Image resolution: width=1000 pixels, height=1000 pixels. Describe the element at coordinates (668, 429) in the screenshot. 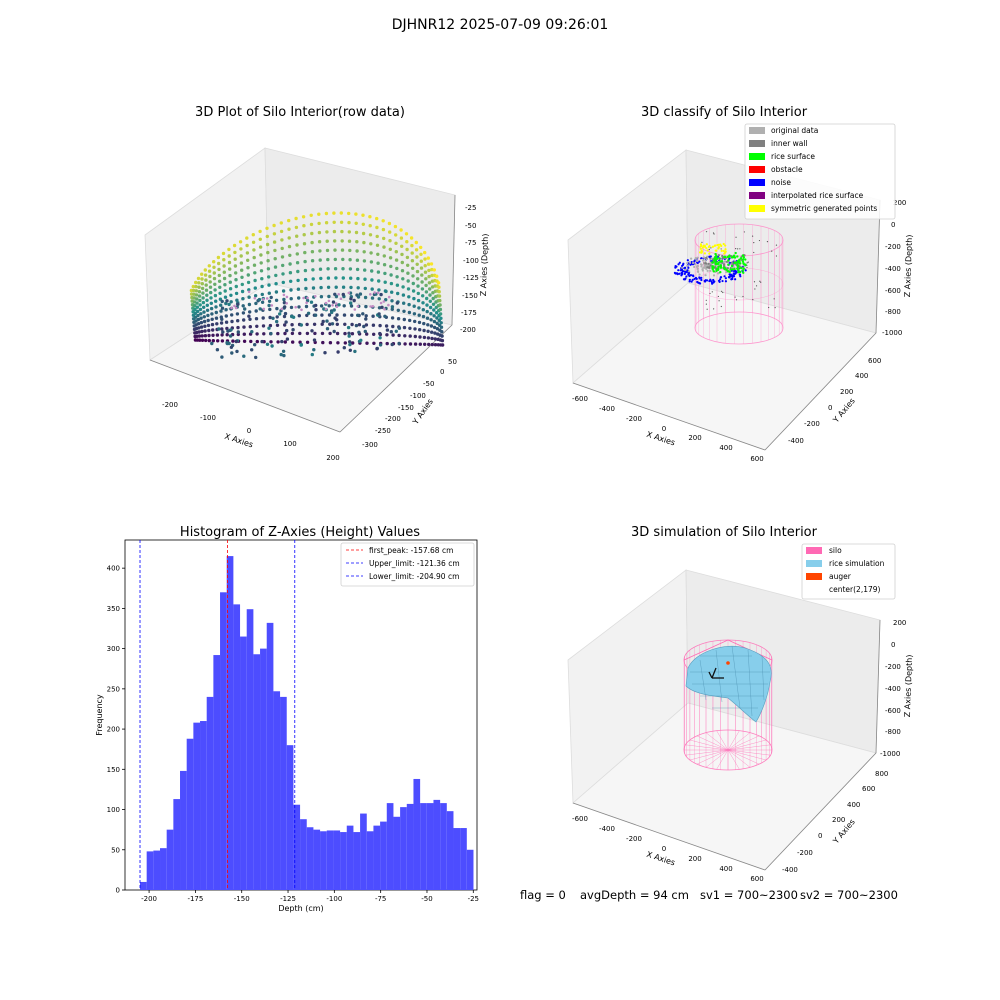

I see `classify-x-ticks: -600 -400 -200 0 200 400 600` at that location.